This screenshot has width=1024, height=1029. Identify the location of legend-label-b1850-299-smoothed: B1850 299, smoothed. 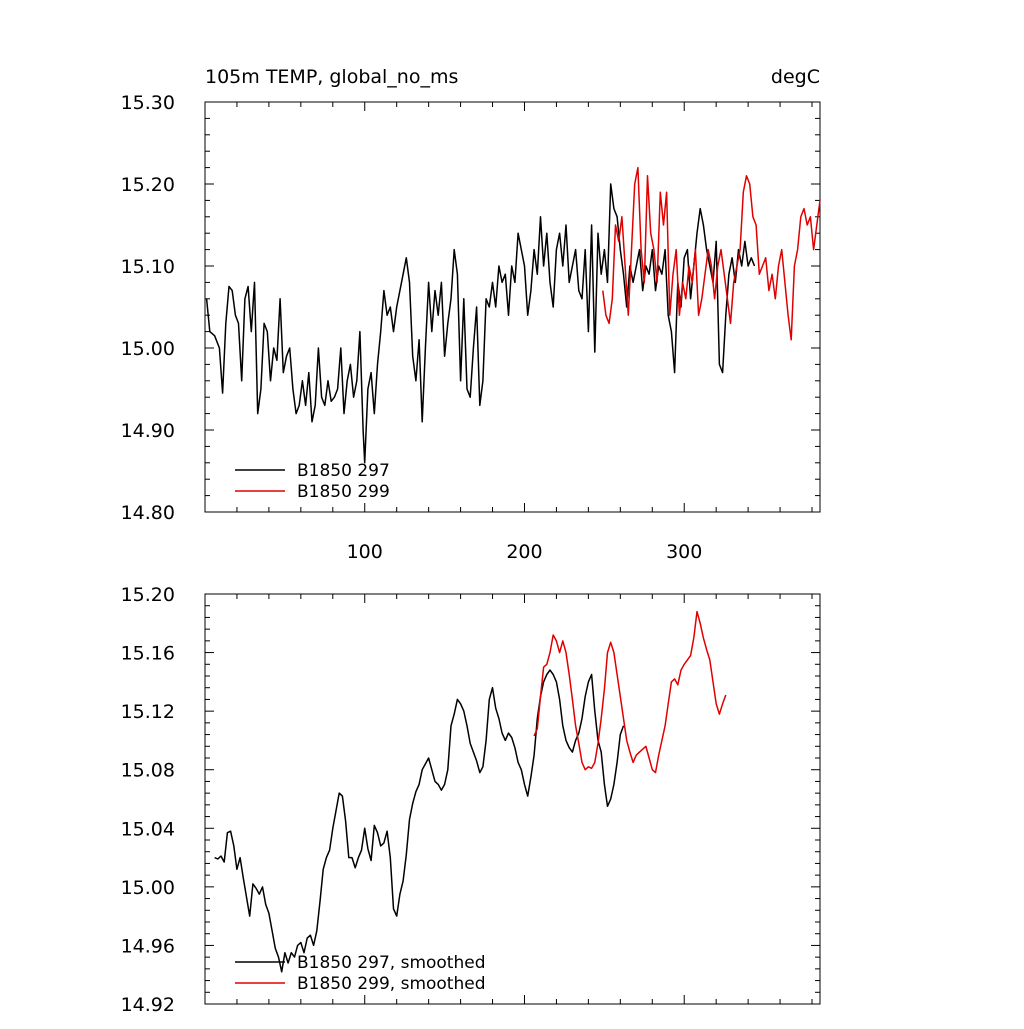
(391, 984).